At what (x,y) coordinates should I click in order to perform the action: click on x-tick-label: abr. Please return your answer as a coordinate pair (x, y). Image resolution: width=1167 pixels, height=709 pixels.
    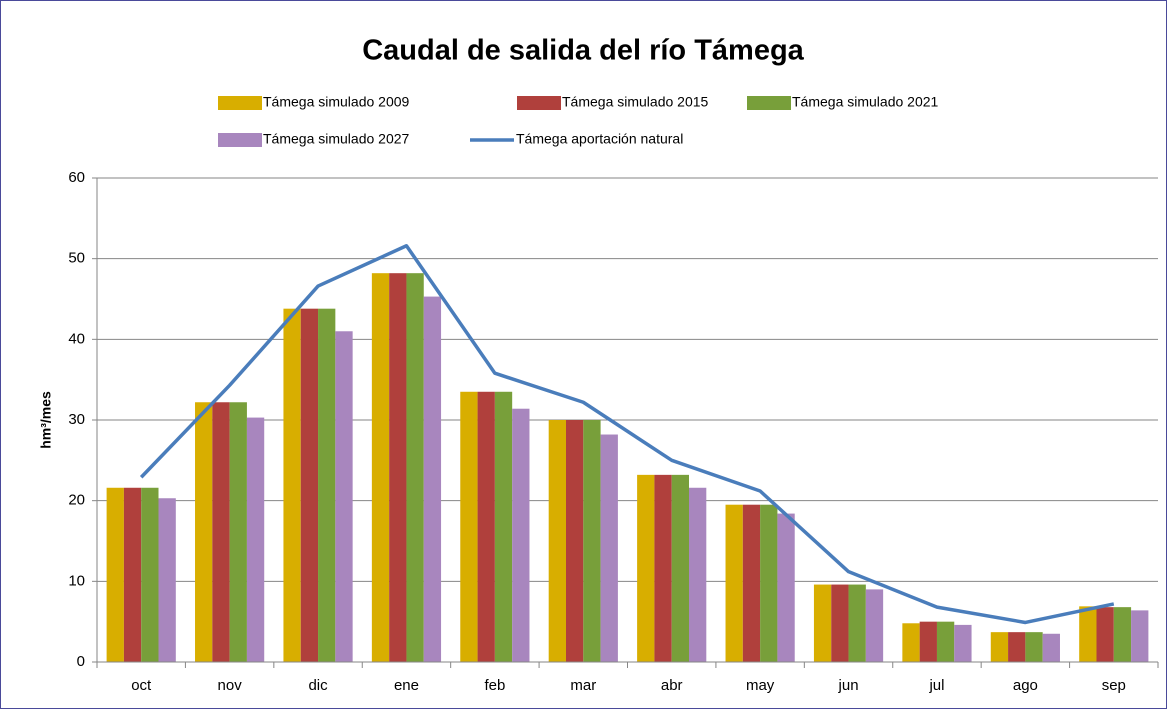
    Looking at the image, I should click on (672, 685).